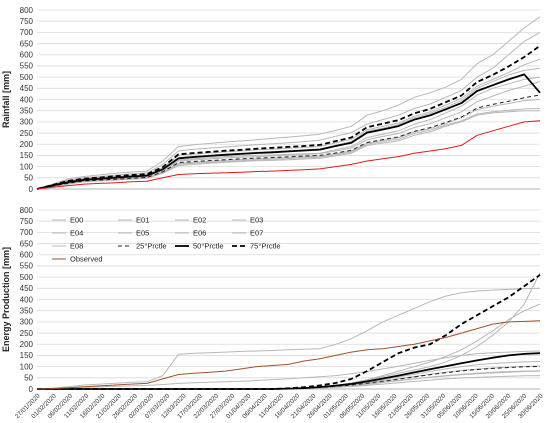 The image size is (550, 423). Describe the element at coordinates (76, 220) in the screenshot. I see `legend-label: E00` at that location.